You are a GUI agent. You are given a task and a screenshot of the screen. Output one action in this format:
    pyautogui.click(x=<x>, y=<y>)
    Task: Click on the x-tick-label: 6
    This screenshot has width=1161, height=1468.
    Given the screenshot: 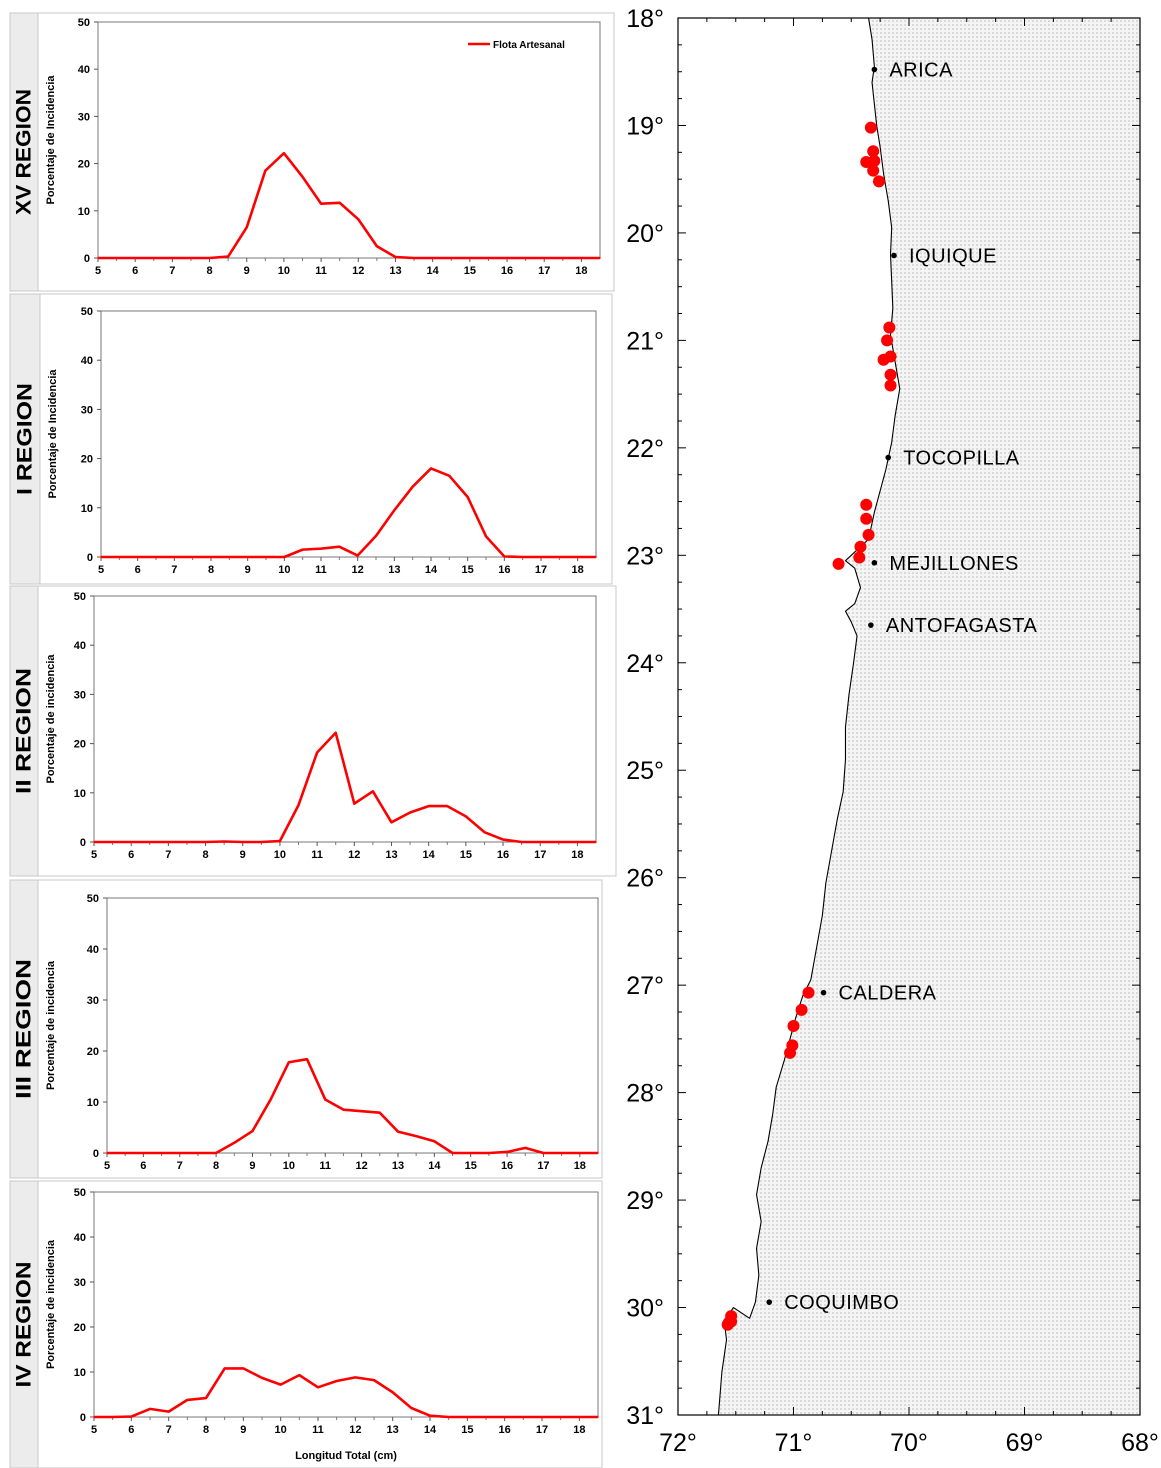 What is the action you would take?
    pyautogui.click(x=131, y=855)
    